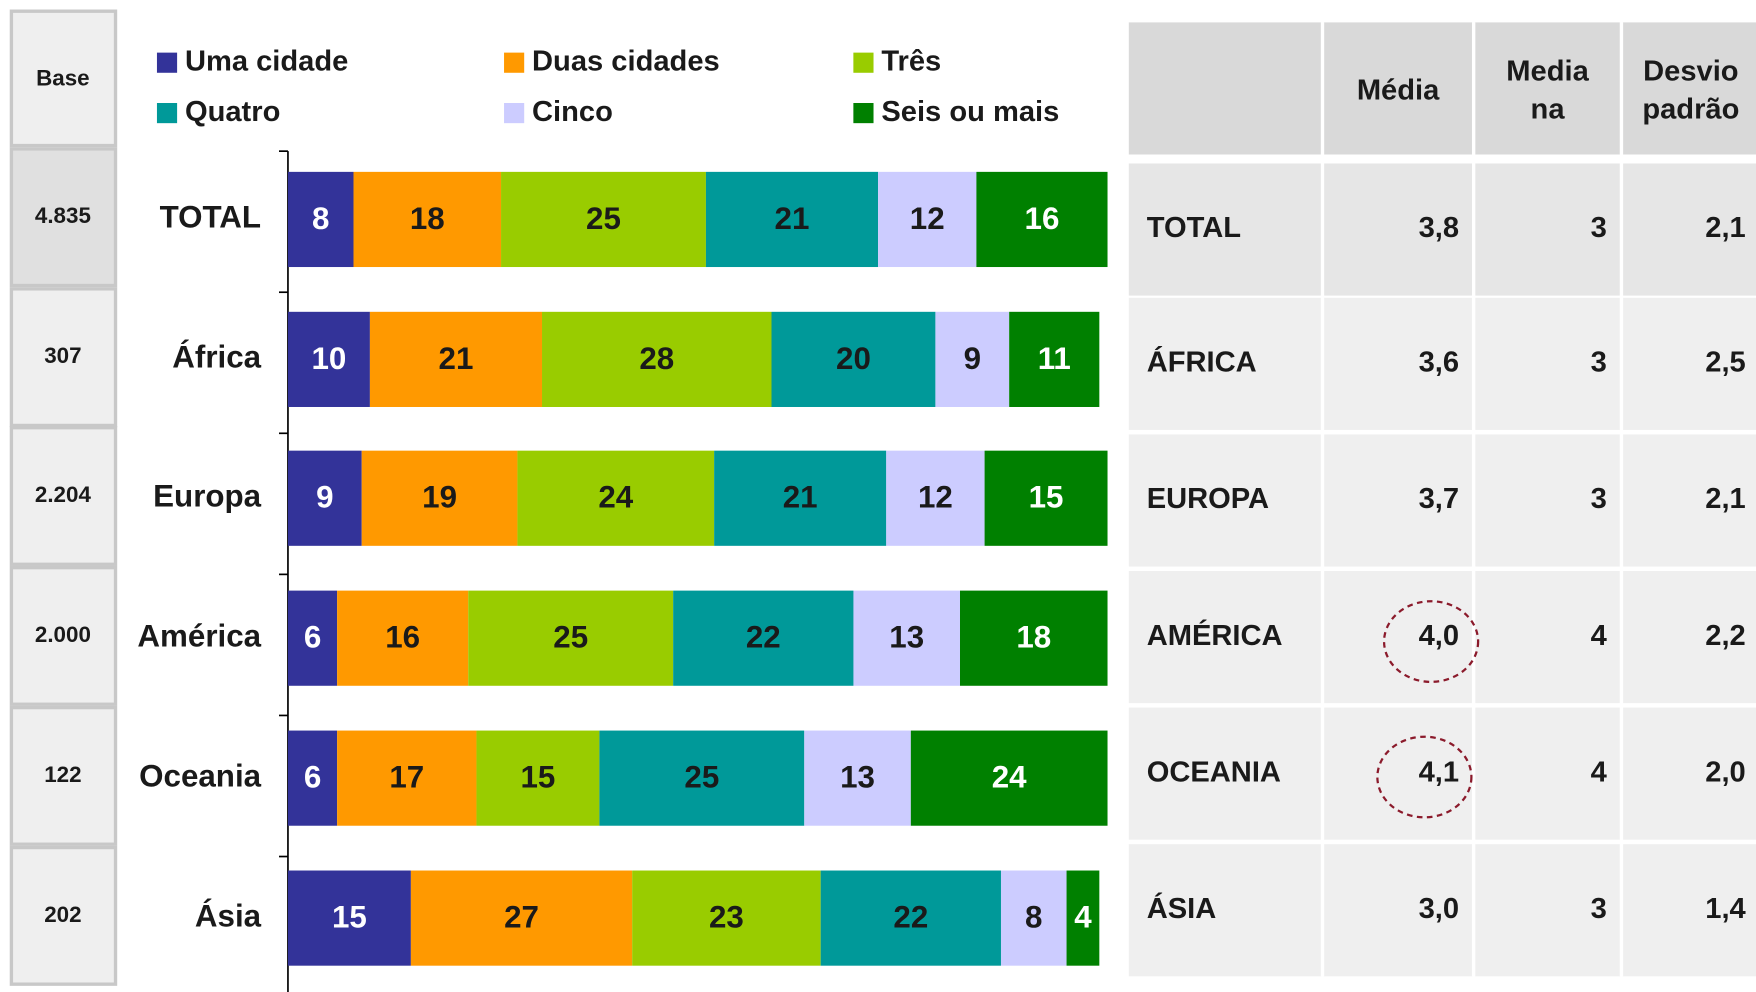 This screenshot has height=992, width=1756. What do you see at coordinates (63, 634) in the screenshot?
I see `base-value: 2.000` at bounding box center [63, 634].